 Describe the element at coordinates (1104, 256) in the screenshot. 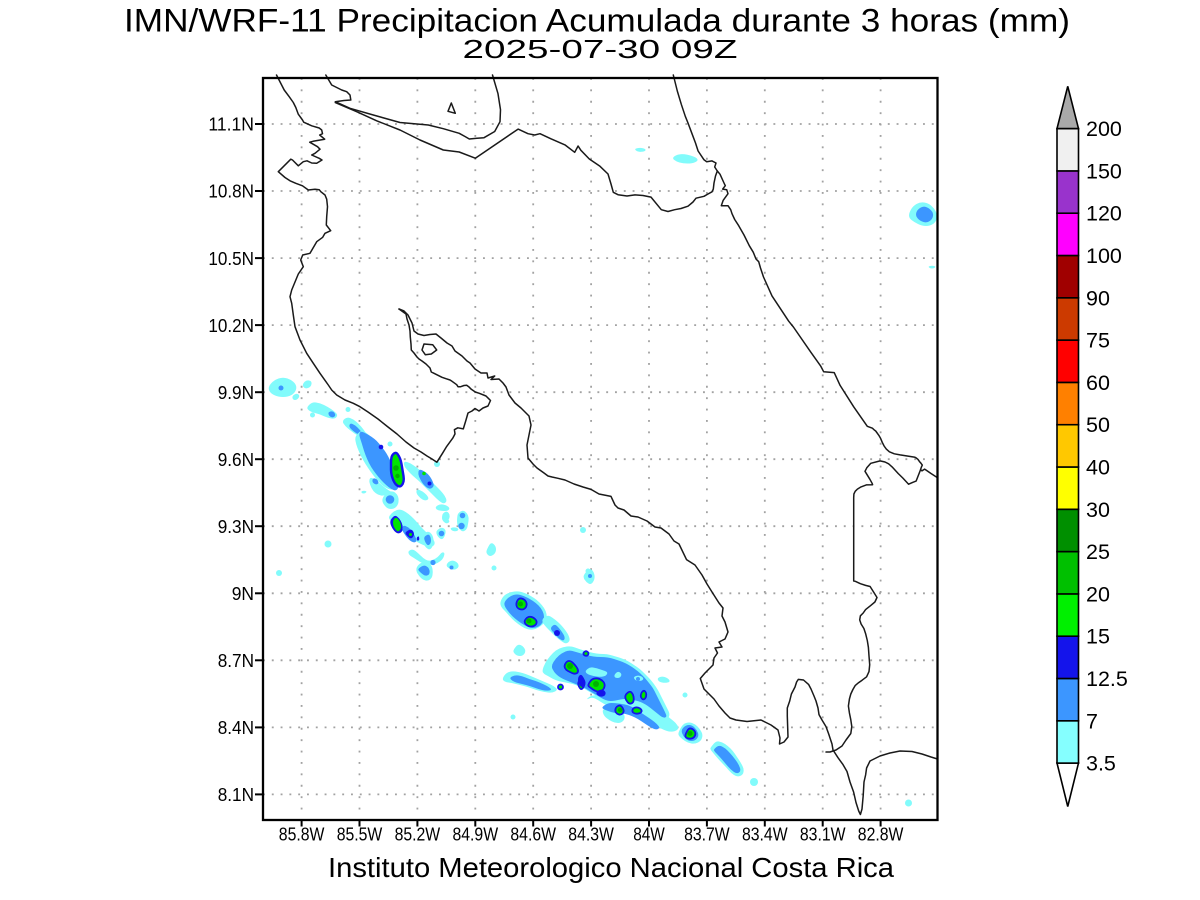

I see `svg-text: 100` at that location.